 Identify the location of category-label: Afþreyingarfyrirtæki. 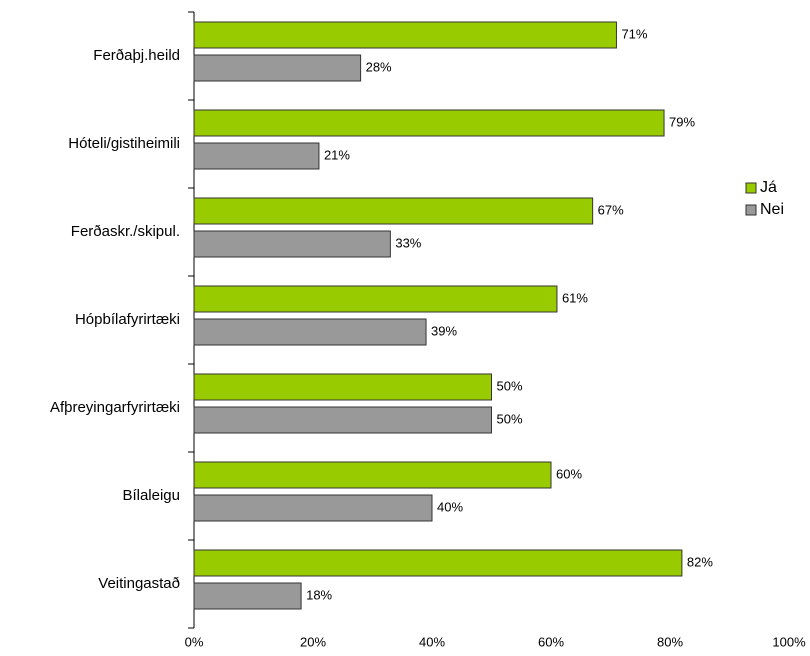
(115, 407).